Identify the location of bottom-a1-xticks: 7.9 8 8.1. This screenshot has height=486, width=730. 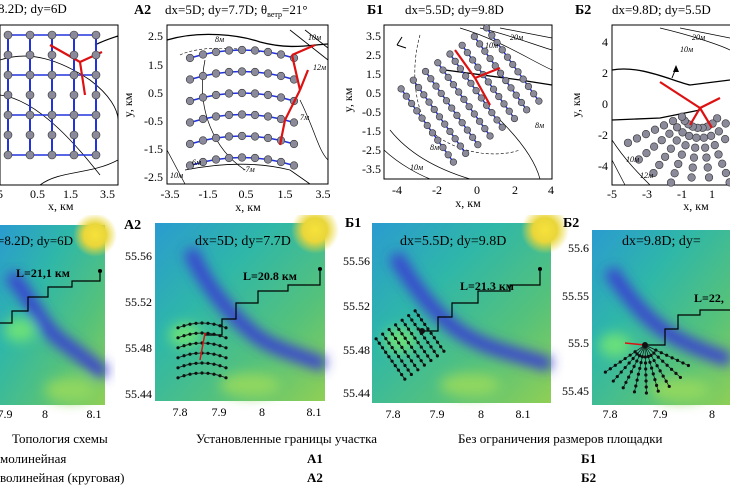
(51, 414).